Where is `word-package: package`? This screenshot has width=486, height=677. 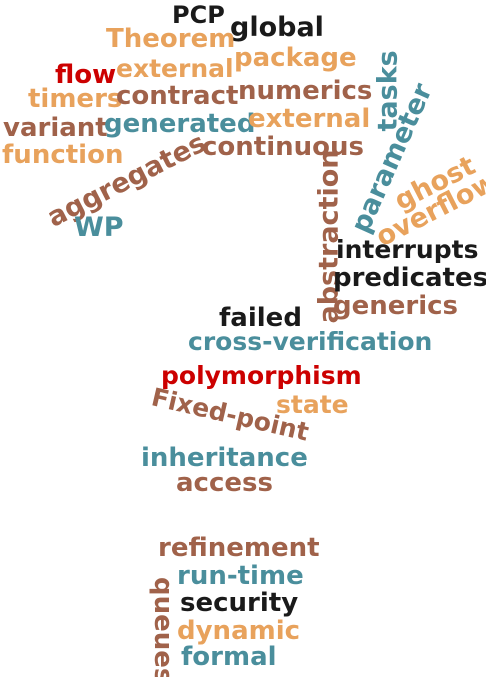
word-package: package is located at coordinates (295, 58).